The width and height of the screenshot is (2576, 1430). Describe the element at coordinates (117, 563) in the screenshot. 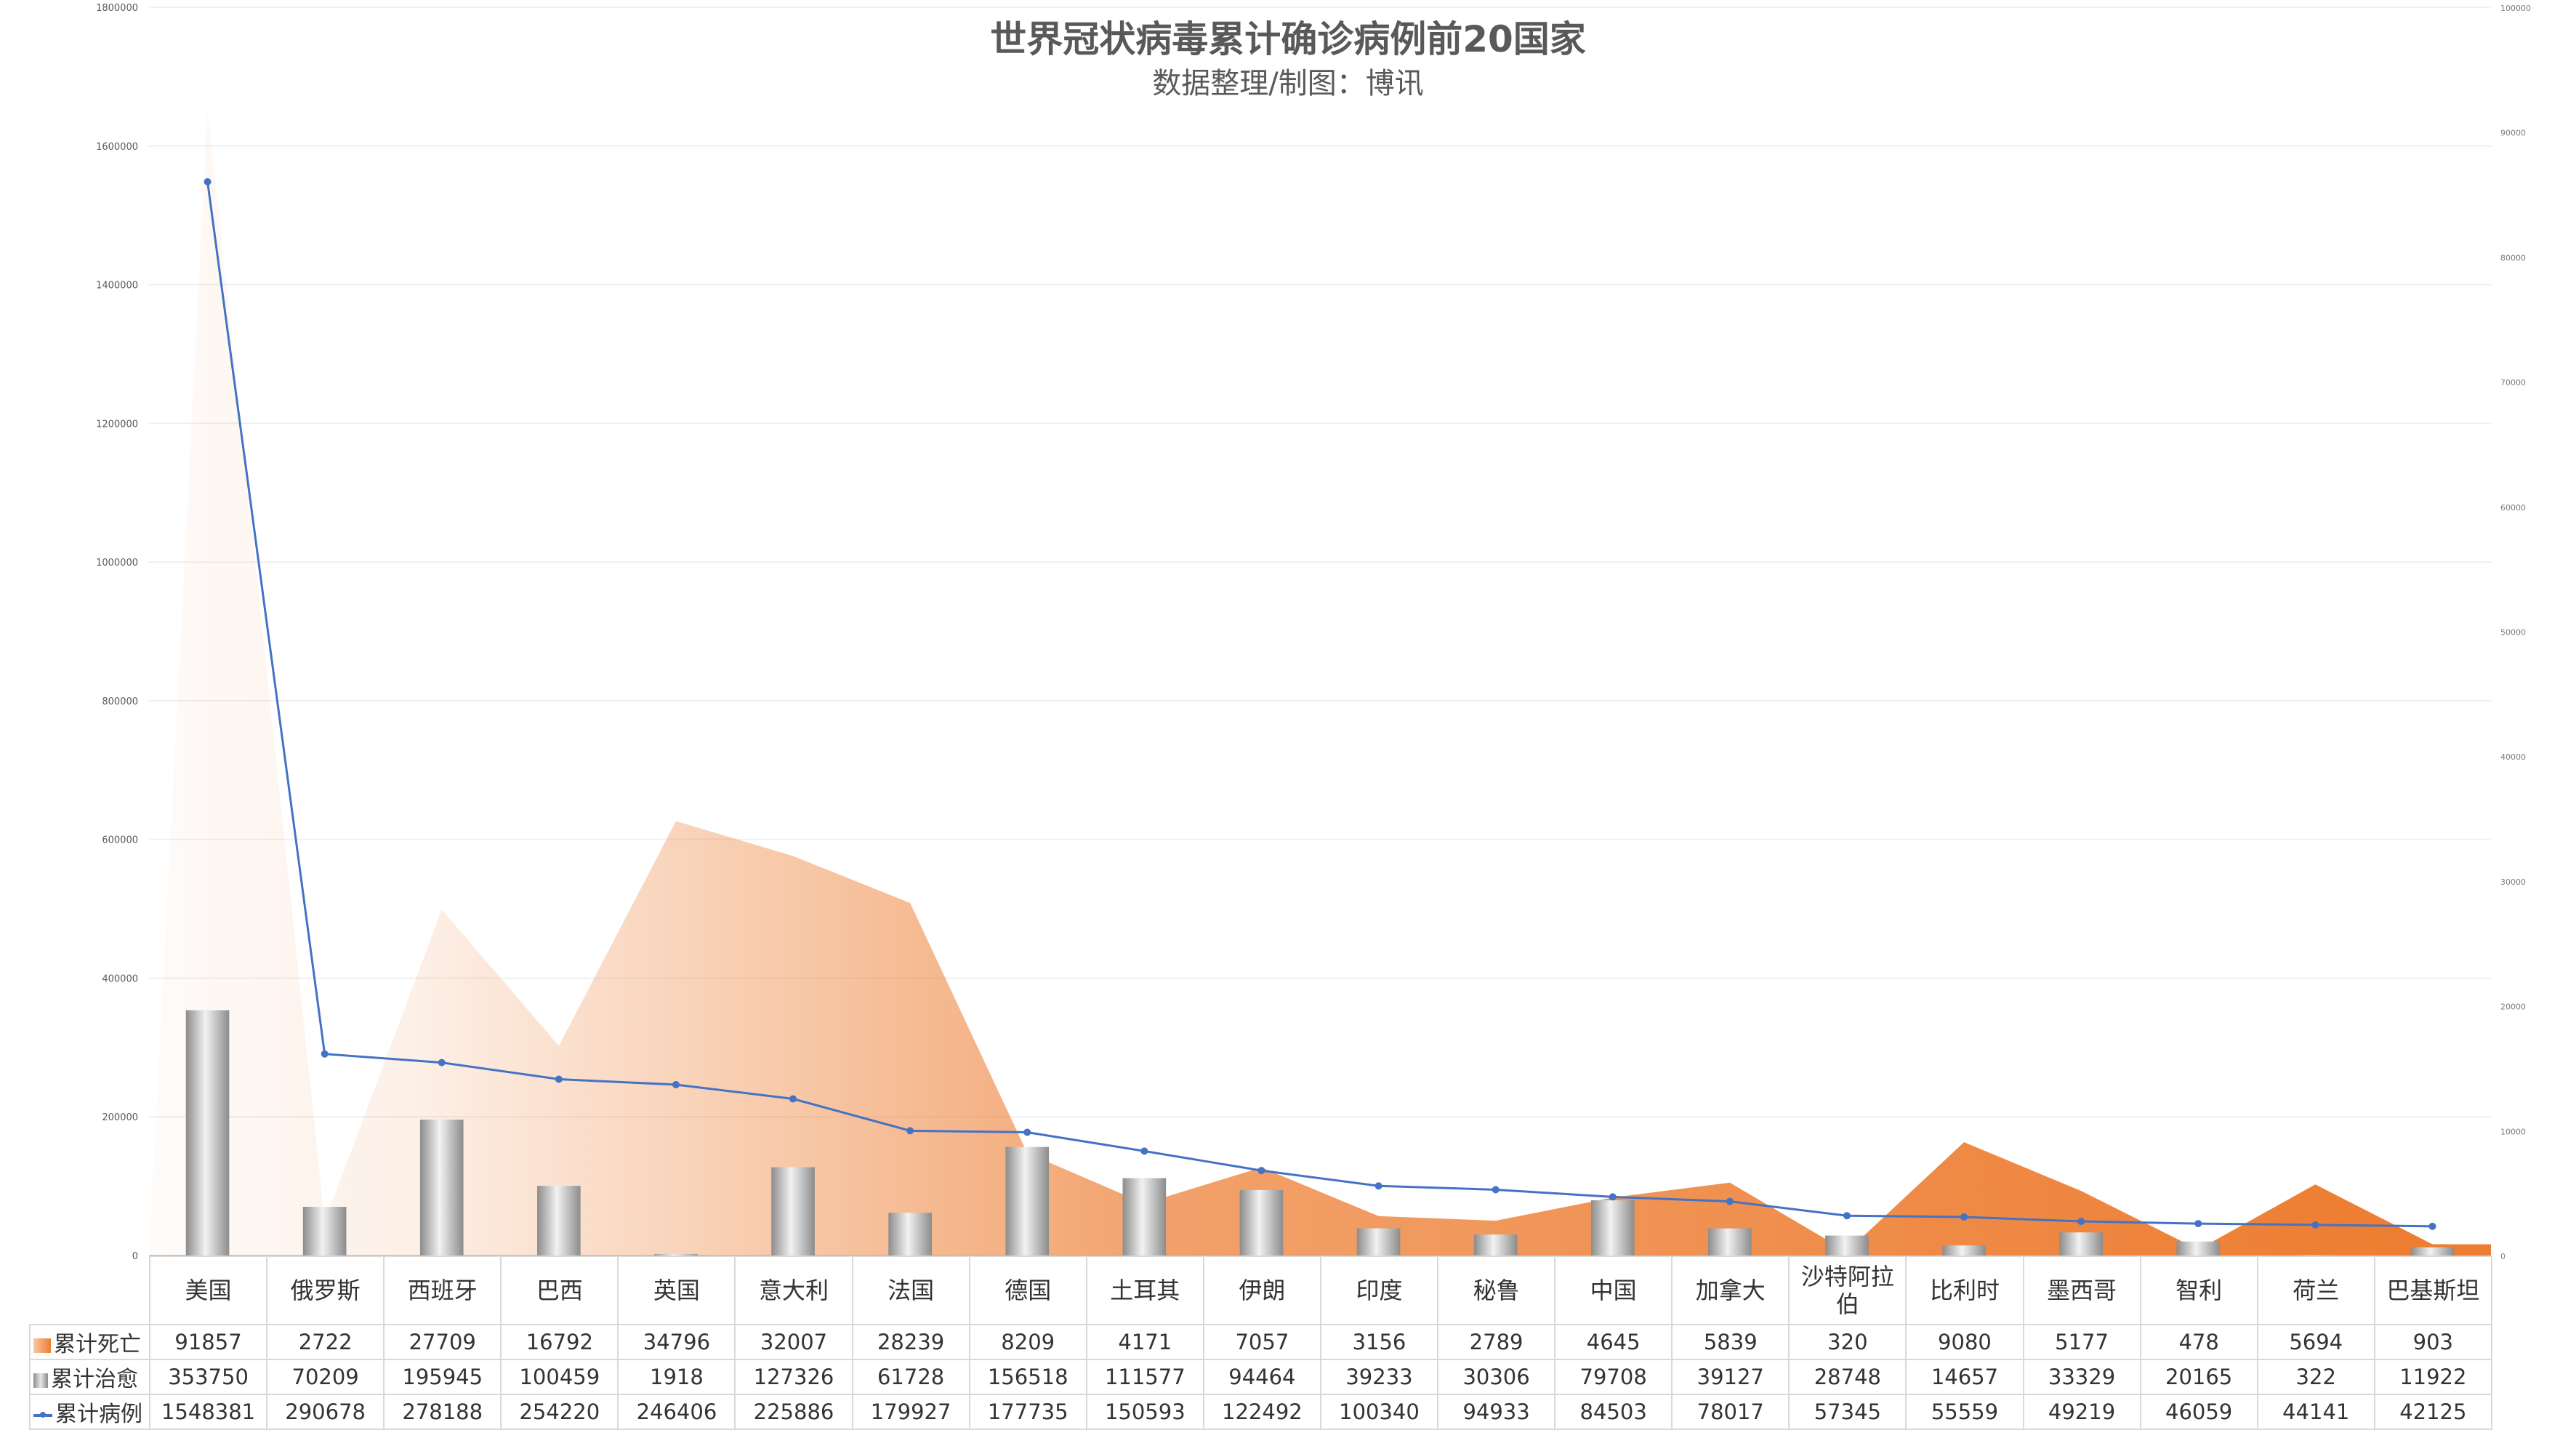

I see `y-left-tick-label: 1000000` at that location.